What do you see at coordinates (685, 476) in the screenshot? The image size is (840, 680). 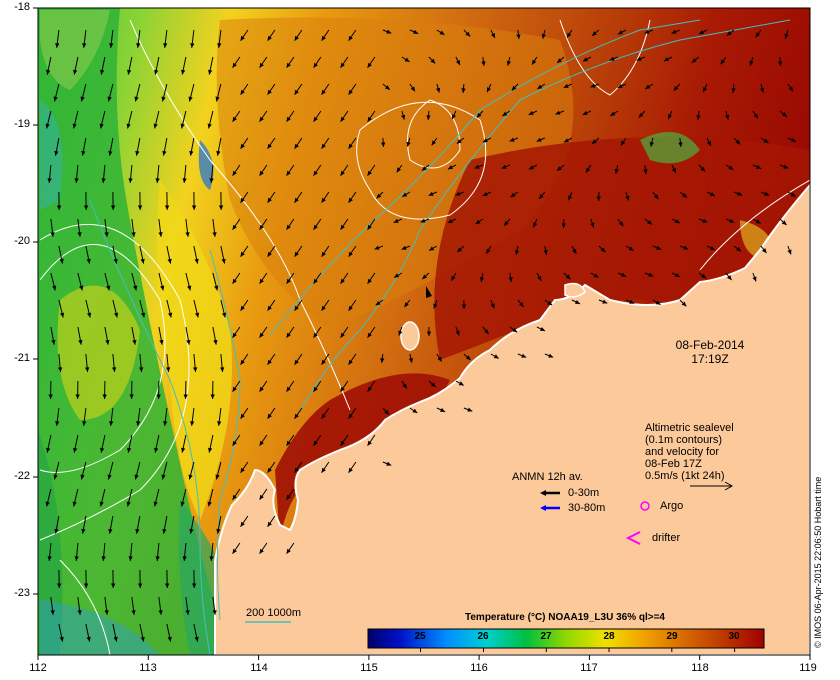 I see `sealevel-line: 0.5m/s (1kt 24h)` at bounding box center [685, 476].